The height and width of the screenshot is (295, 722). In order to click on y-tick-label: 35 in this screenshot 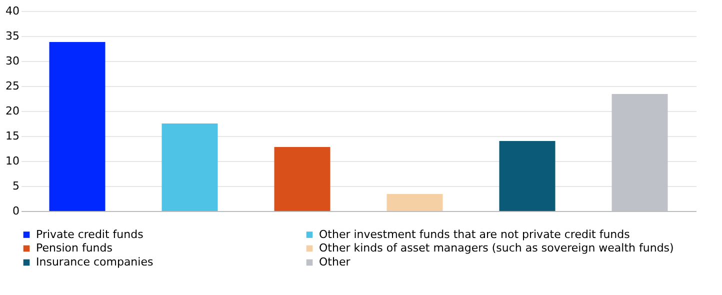, I will do `click(13, 36)`.